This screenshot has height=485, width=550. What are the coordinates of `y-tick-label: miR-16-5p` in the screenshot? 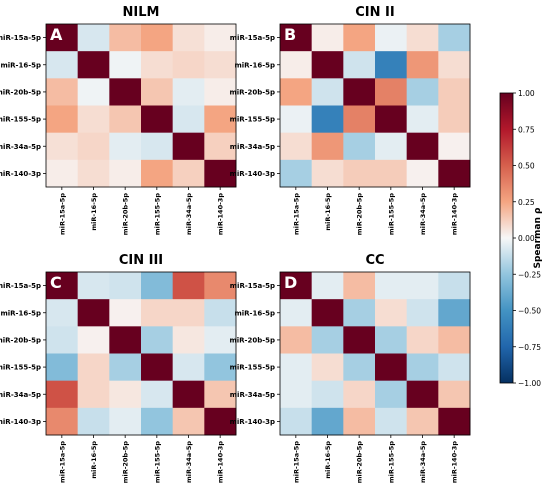 It's located at (20, 65).